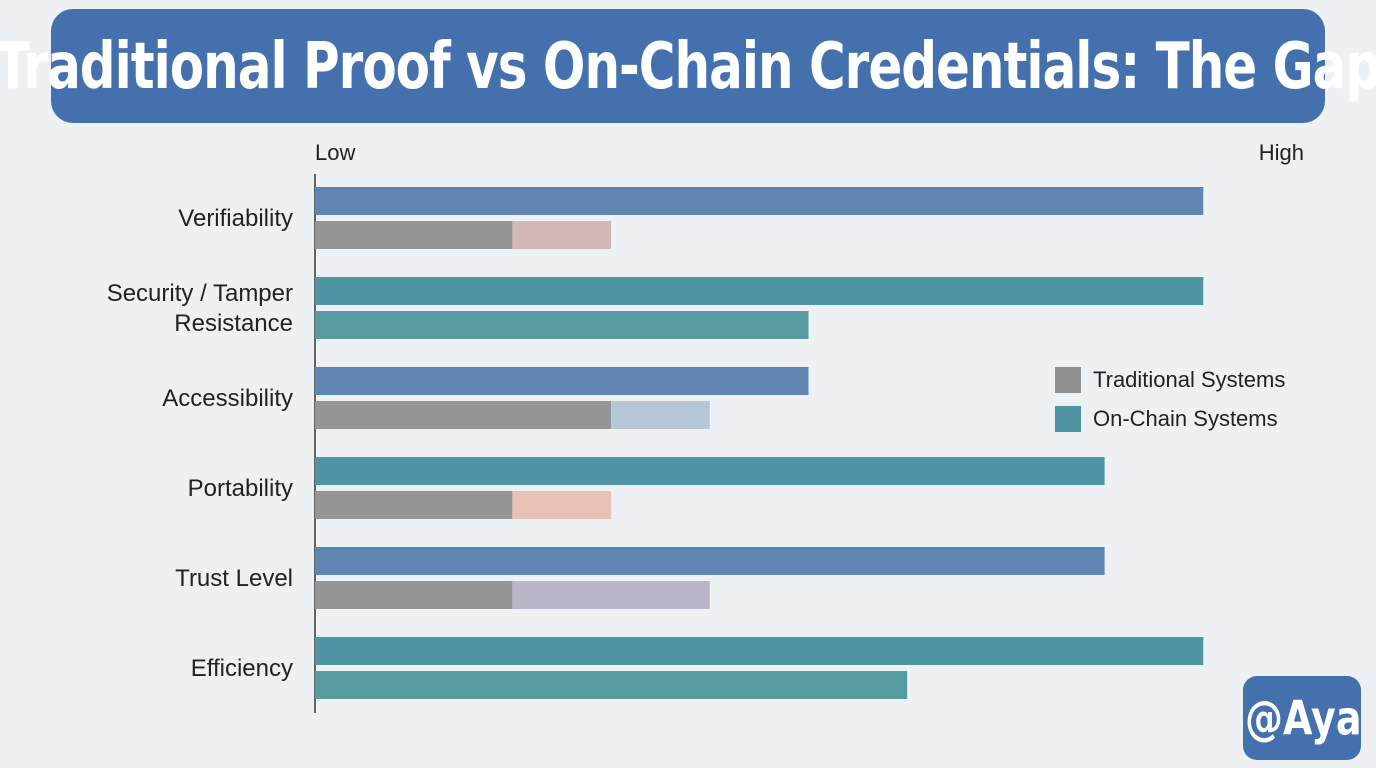 This screenshot has height=768, width=1376. What do you see at coordinates (200, 293) in the screenshot?
I see `category-label-1-line-0: Security / Tamper` at bounding box center [200, 293].